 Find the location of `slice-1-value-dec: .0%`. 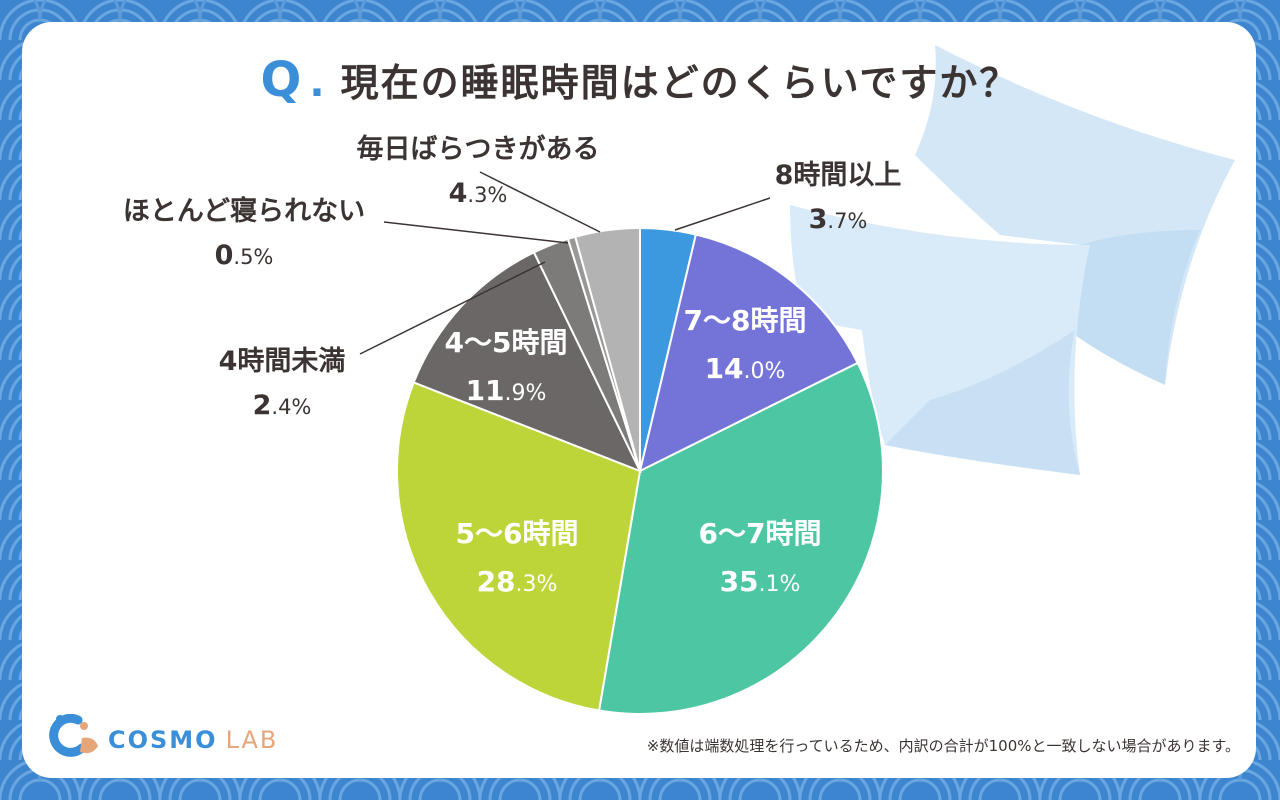

slice-1-value-dec: .0% is located at coordinates (765, 371).